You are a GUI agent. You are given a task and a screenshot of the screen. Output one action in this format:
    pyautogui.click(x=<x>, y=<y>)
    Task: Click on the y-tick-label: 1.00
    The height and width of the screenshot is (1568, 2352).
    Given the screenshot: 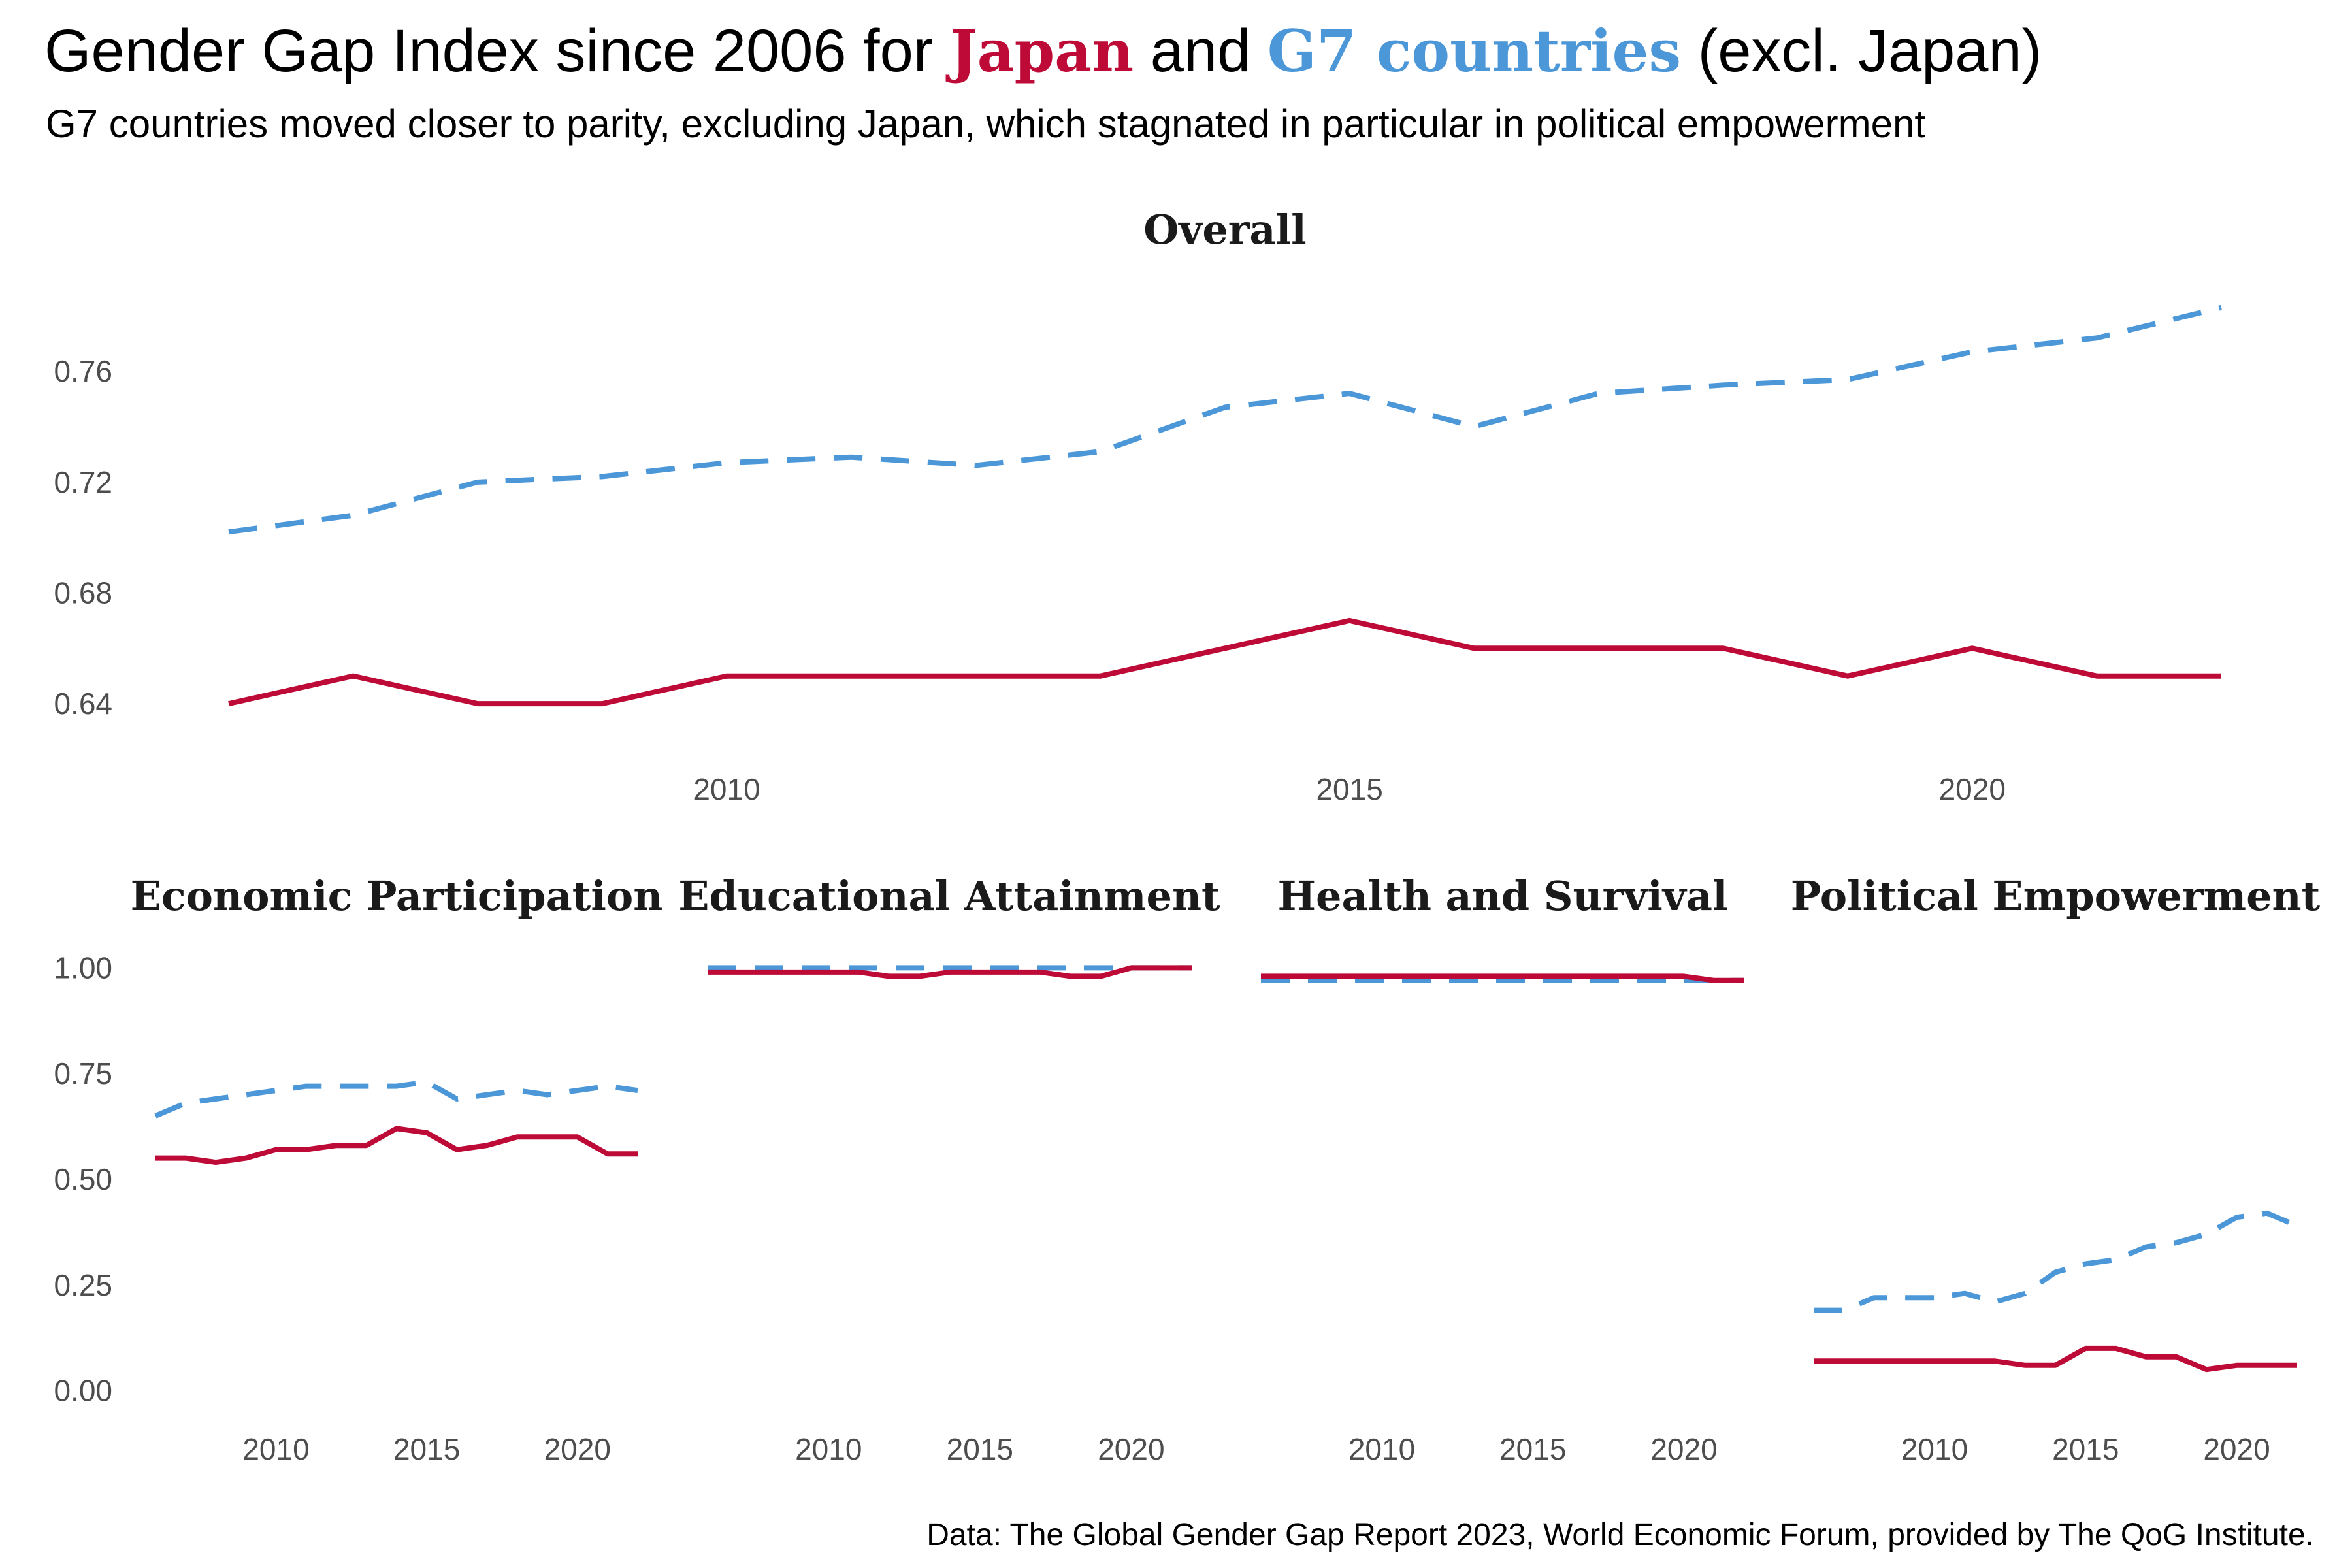 What is the action you would take?
    pyautogui.click(x=83, y=968)
    